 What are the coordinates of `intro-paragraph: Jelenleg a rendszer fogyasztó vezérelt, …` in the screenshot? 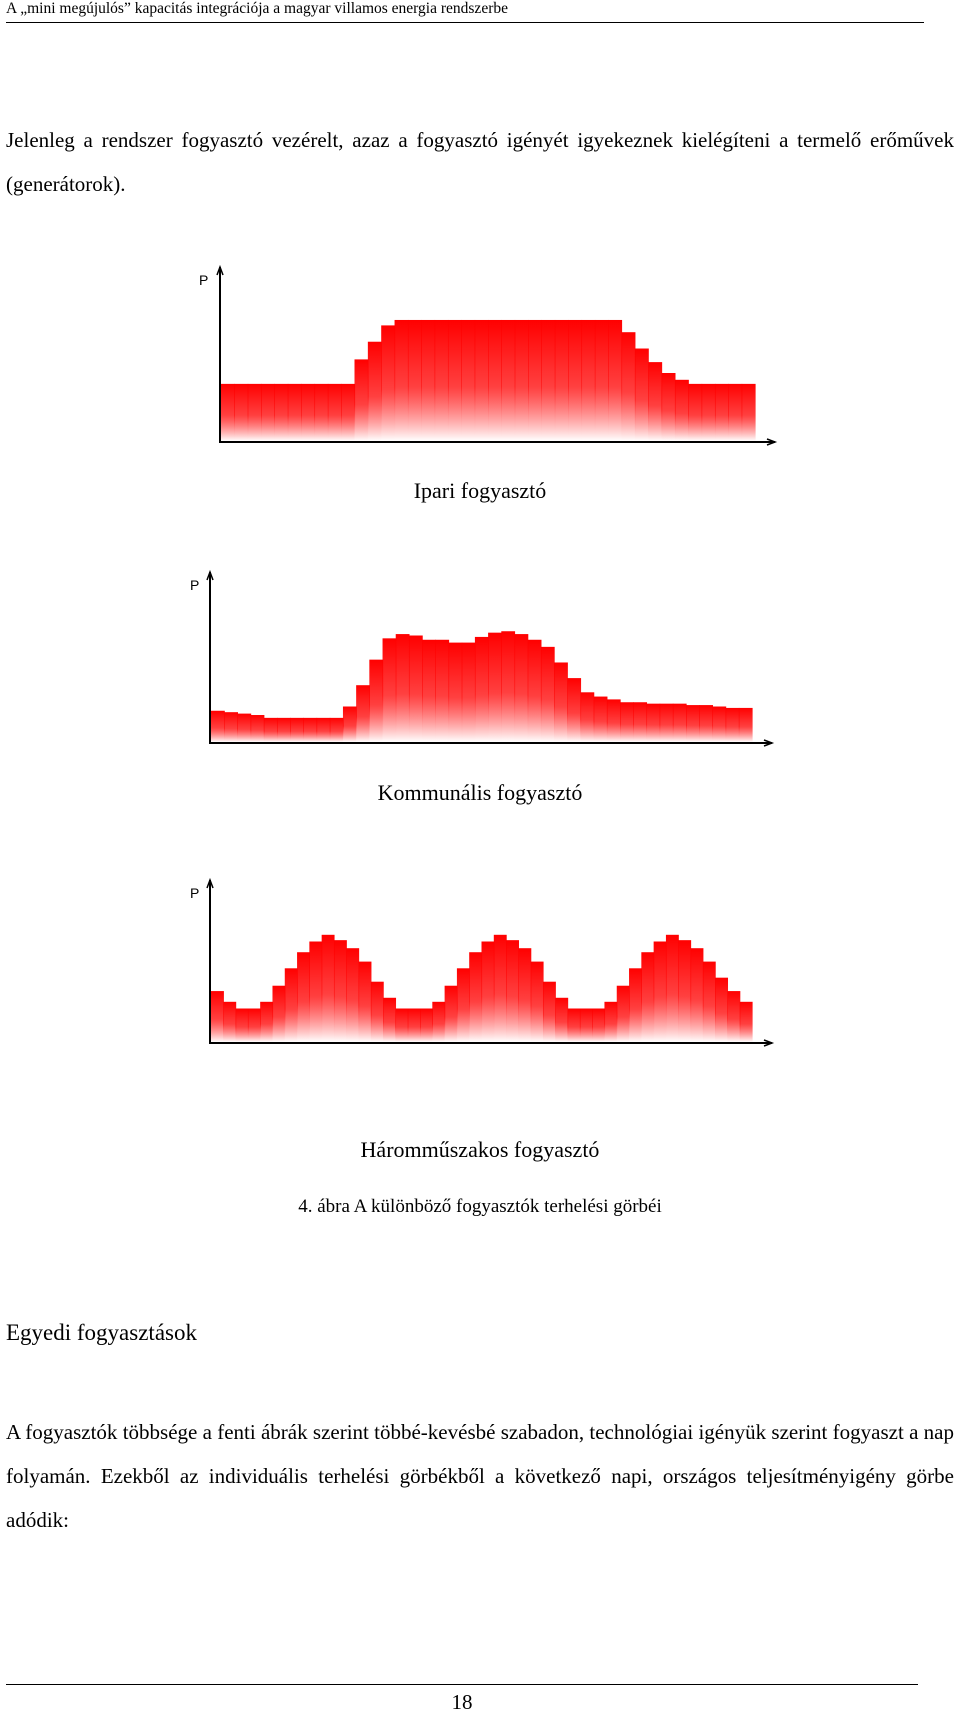 It's located at (480, 162).